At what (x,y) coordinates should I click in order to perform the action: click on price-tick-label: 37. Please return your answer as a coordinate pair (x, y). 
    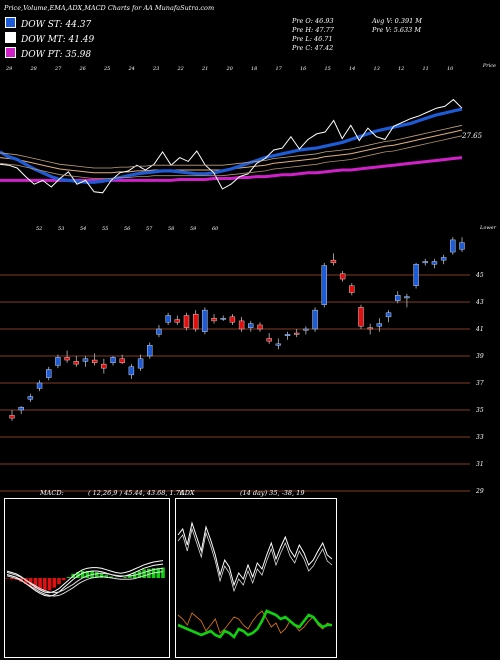
    Looking at the image, I should click on (480, 383).